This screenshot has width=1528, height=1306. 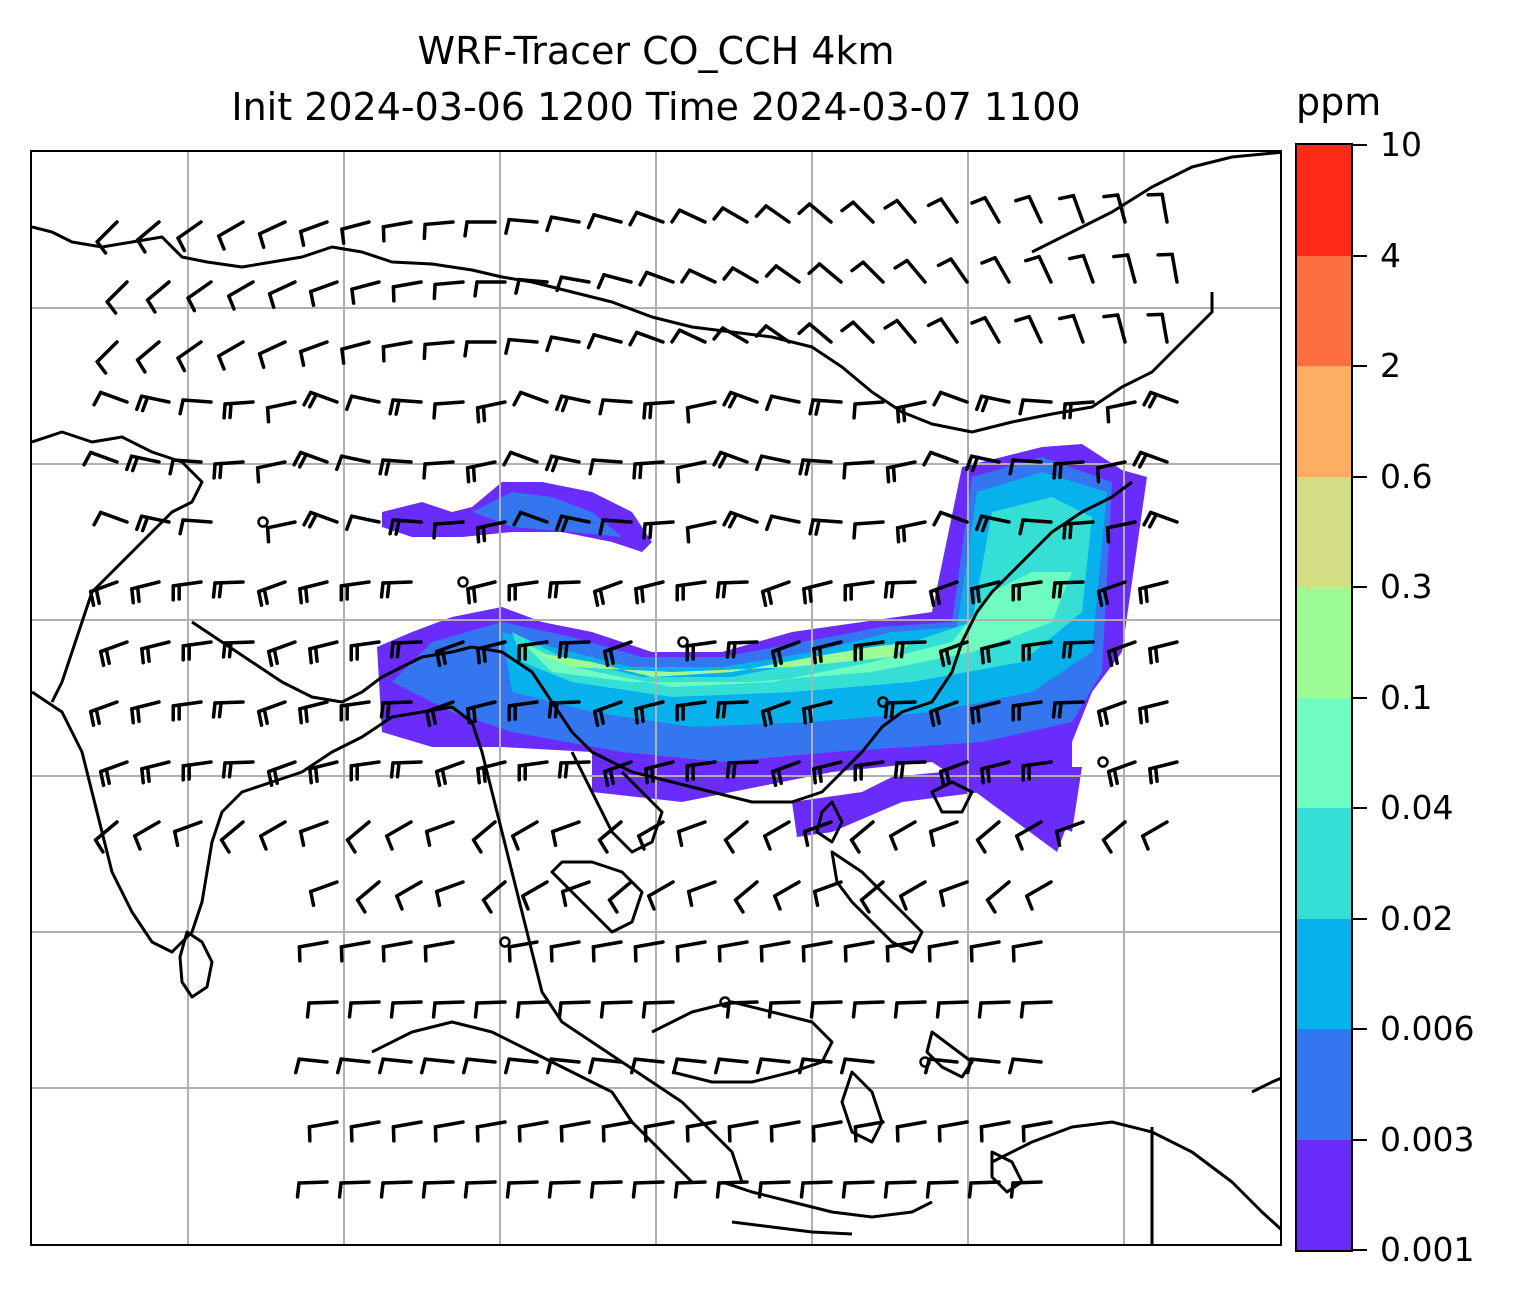 I want to click on colorbar-segment, so click(x=1324, y=863).